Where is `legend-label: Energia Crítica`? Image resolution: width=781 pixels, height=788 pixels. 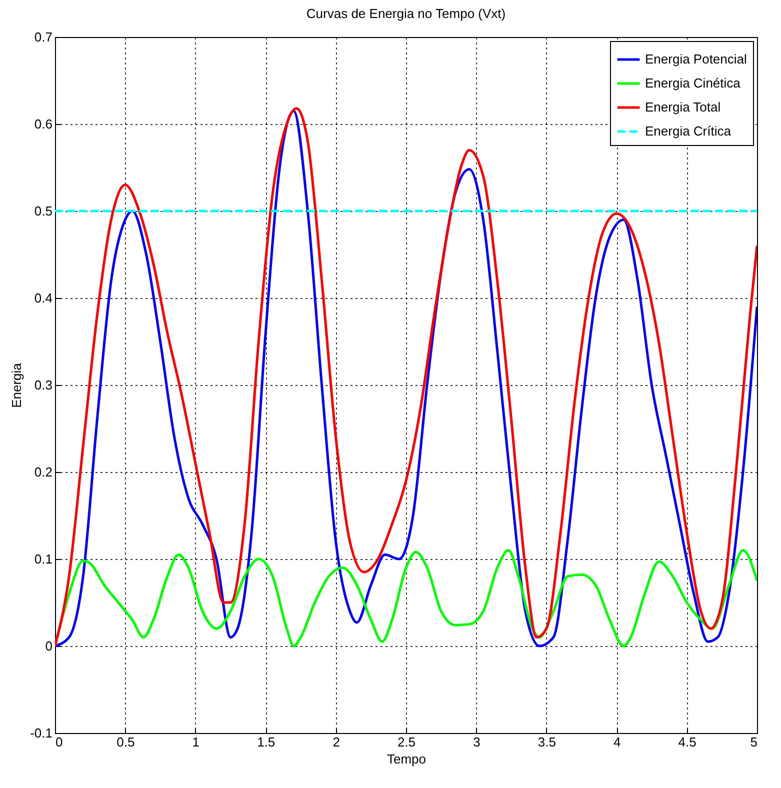
legend-label: Energia Crítica is located at coordinates (688, 131).